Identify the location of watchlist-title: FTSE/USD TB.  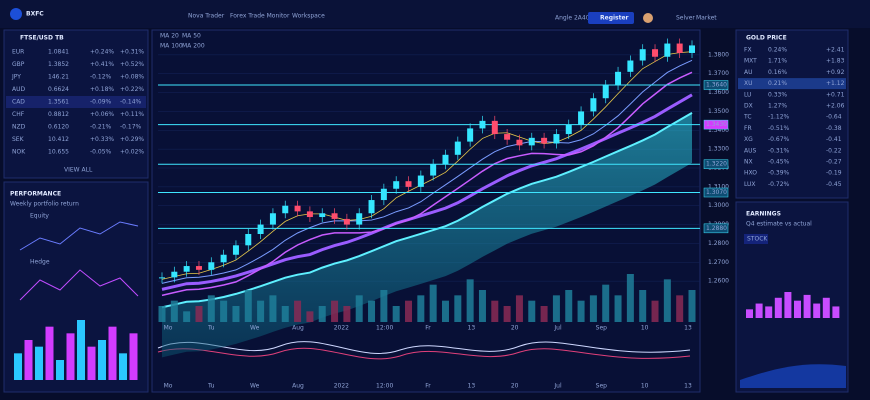
(42, 38).